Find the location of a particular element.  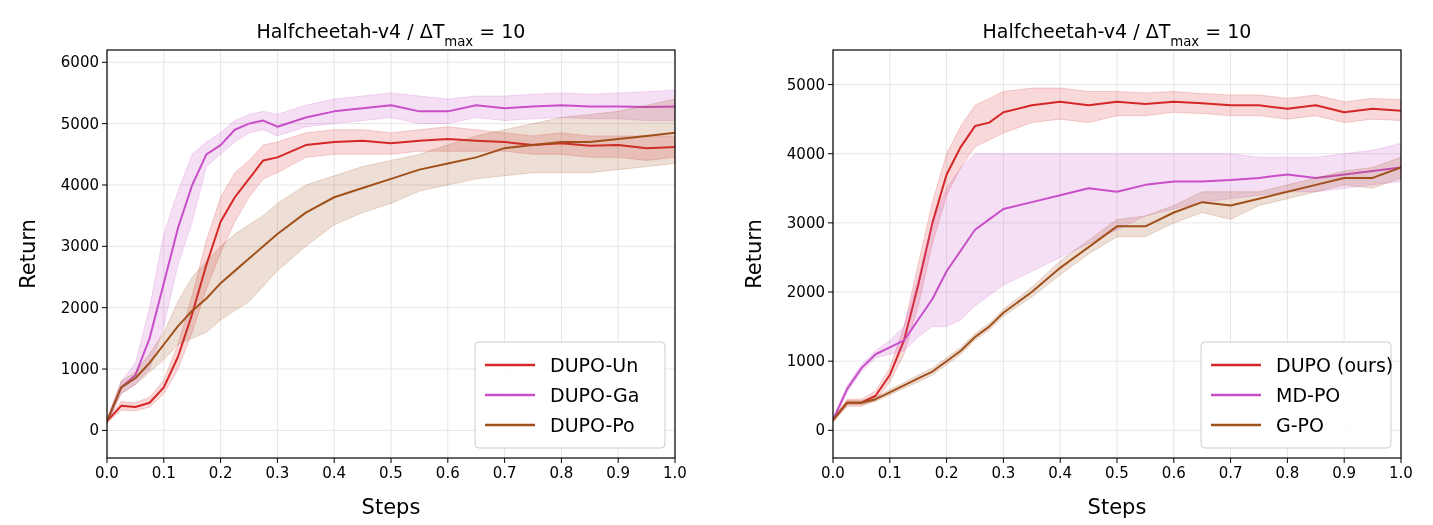

legend-label: G-PO is located at coordinates (1300, 425).